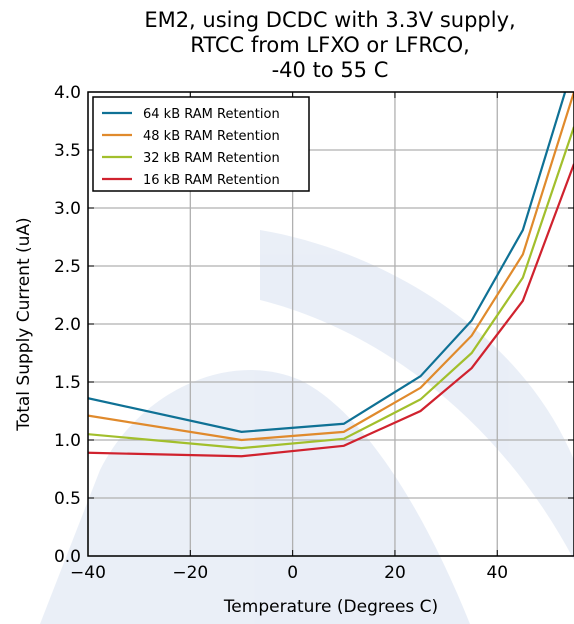  Describe the element at coordinates (67, 557) in the screenshot. I see `y-tick-label: 0.0` at that location.